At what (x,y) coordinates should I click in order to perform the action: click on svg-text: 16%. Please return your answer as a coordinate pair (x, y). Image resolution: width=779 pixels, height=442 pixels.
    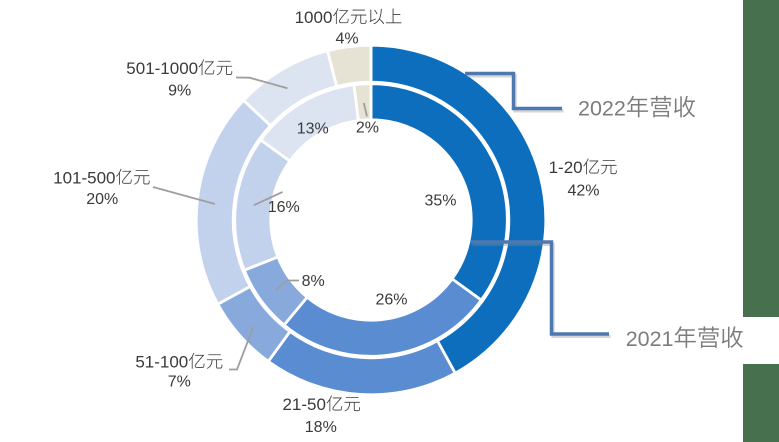
    Looking at the image, I should click on (284, 207).